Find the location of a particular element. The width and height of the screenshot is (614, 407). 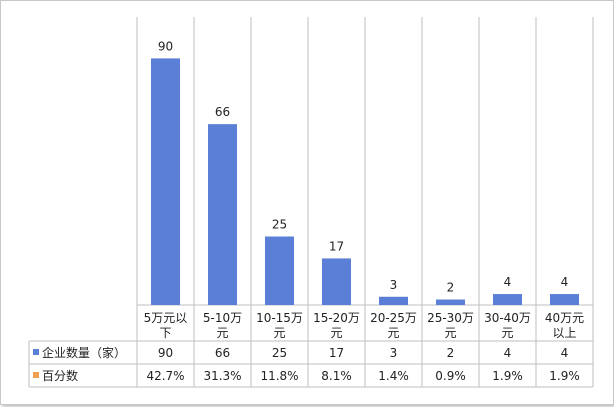

bar-data-label: 25 is located at coordinates (279, 225).